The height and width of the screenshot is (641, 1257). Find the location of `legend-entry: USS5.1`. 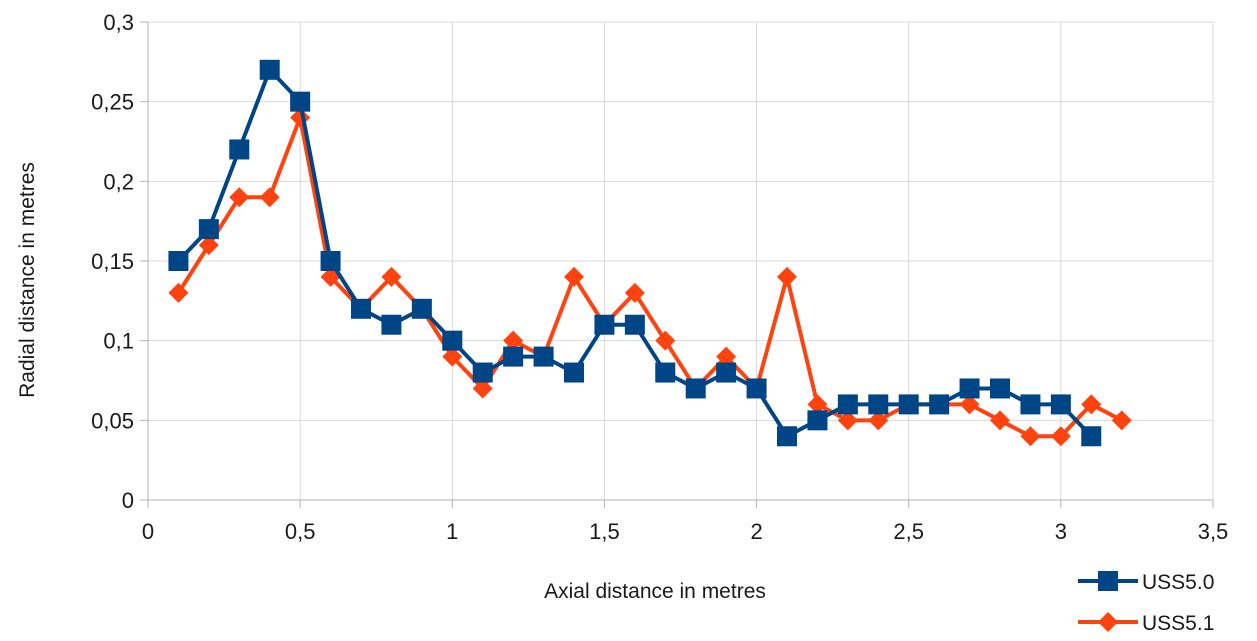

legend-entry: USS5.1 is located at coordinates (1146, 623).